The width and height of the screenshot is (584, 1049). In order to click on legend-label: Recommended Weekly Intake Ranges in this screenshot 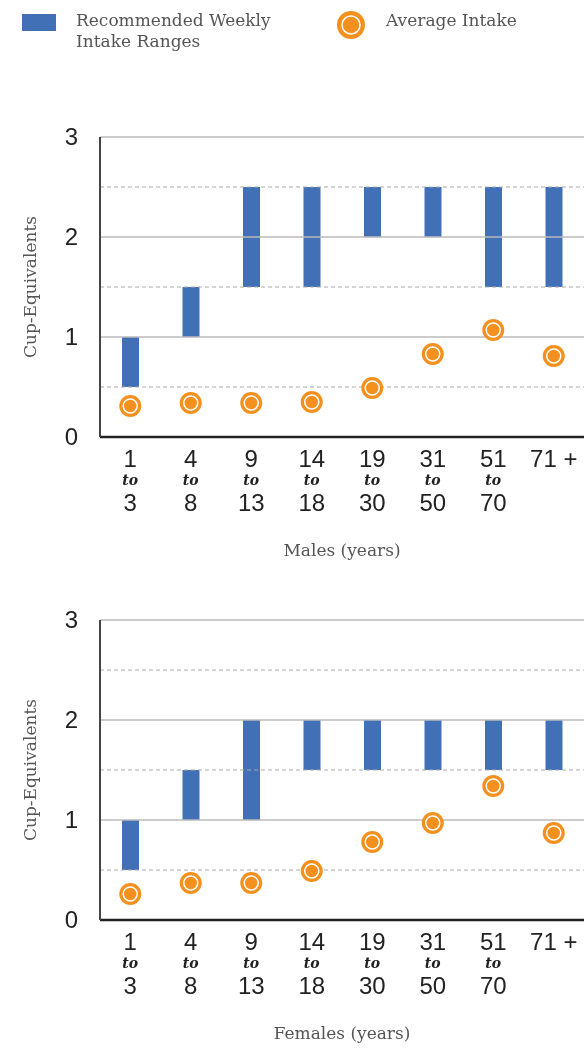, I will do `click(174, 31)`.